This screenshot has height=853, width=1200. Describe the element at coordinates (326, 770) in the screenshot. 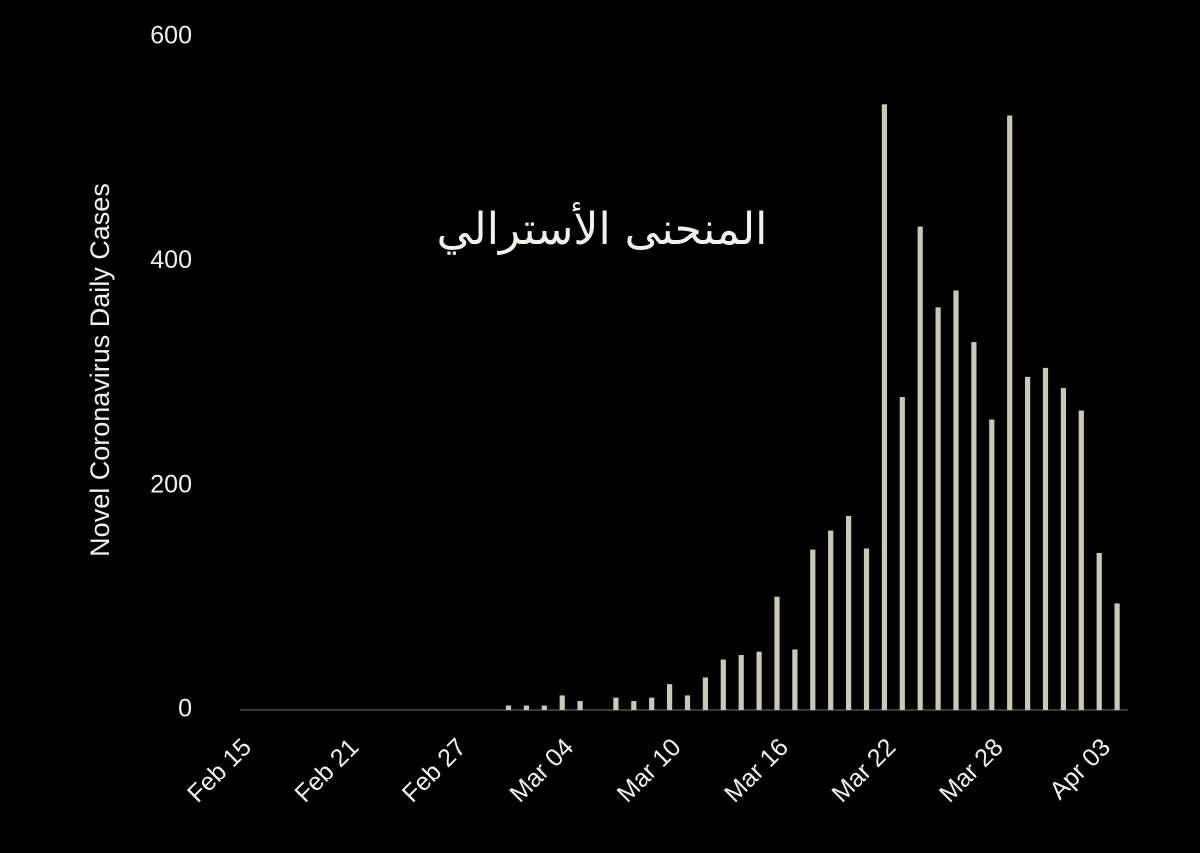

I see `x-tick-label: Feb 21` at that location.